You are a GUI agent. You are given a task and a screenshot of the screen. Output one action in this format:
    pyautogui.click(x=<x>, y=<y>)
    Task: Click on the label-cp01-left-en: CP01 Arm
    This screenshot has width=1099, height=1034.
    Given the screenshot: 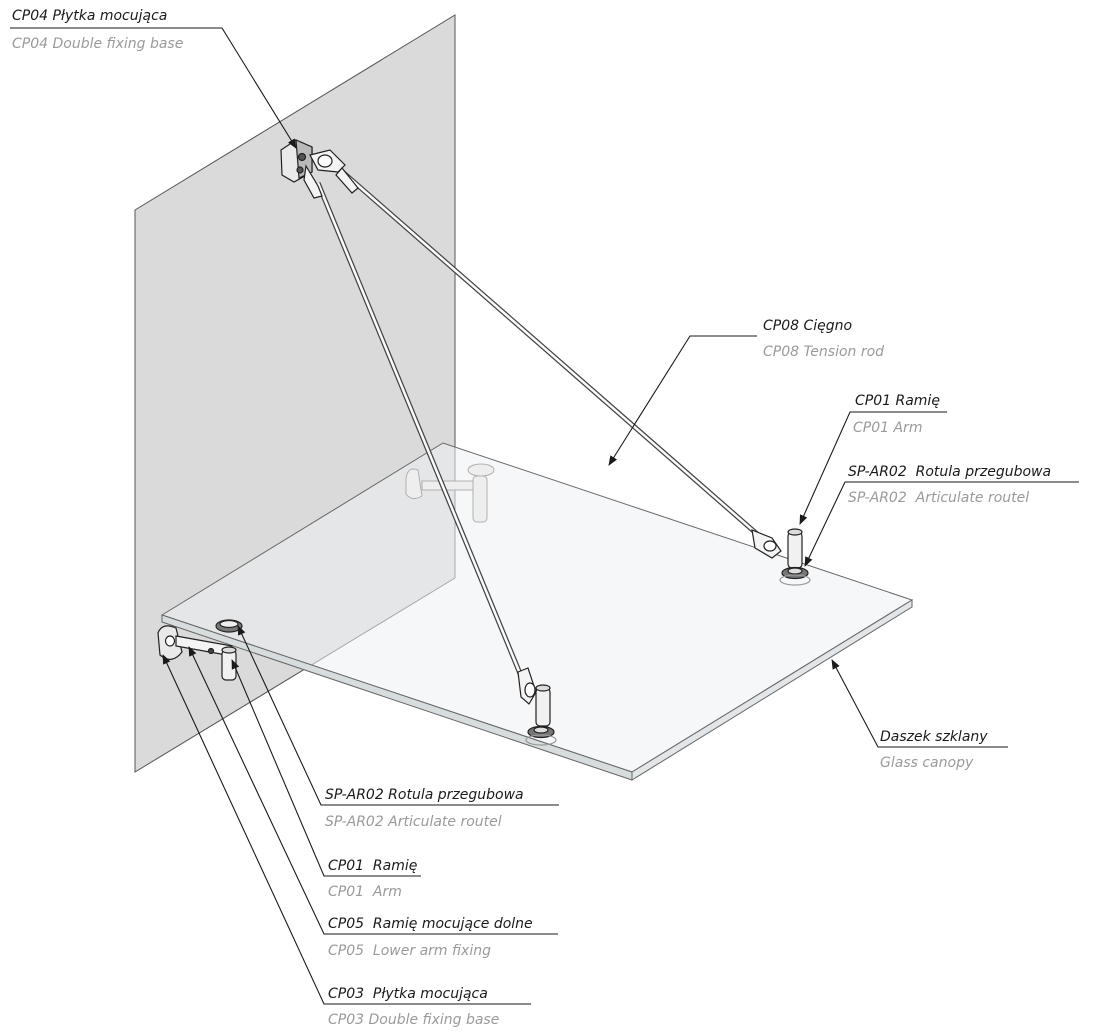 What is the action you would take?
    pyautogui.click(x=365, y=892)
    